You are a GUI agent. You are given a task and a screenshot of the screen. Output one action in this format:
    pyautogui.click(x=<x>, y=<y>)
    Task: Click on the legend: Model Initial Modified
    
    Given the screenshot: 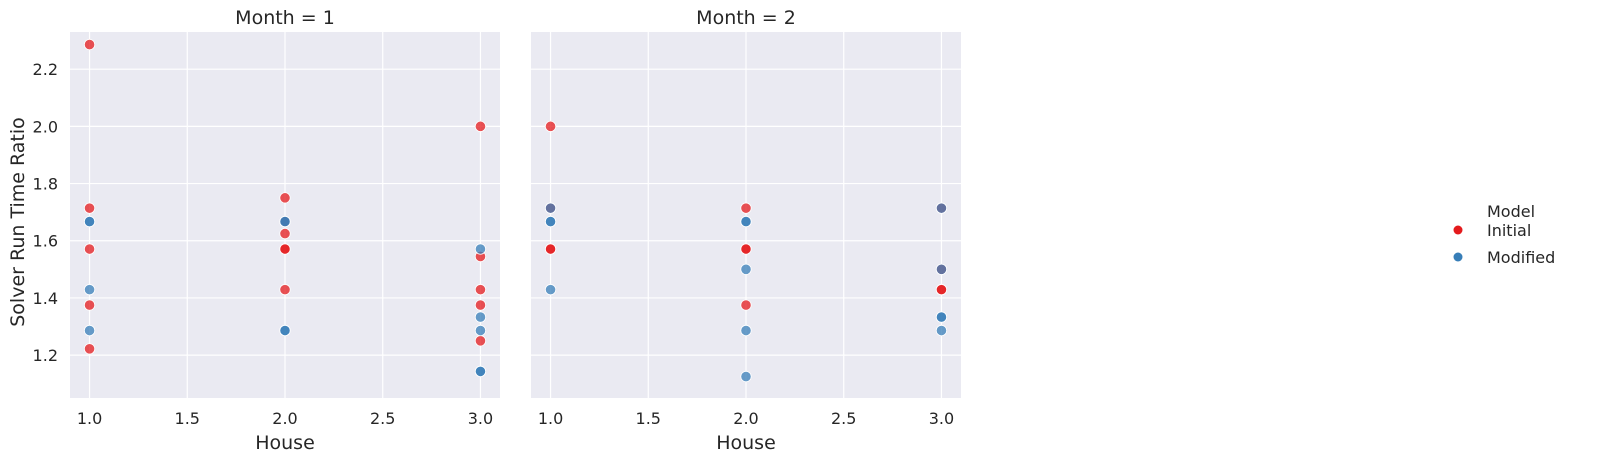 What is the action you would take?
    pyautogui.click(x=1504, y=234)
    